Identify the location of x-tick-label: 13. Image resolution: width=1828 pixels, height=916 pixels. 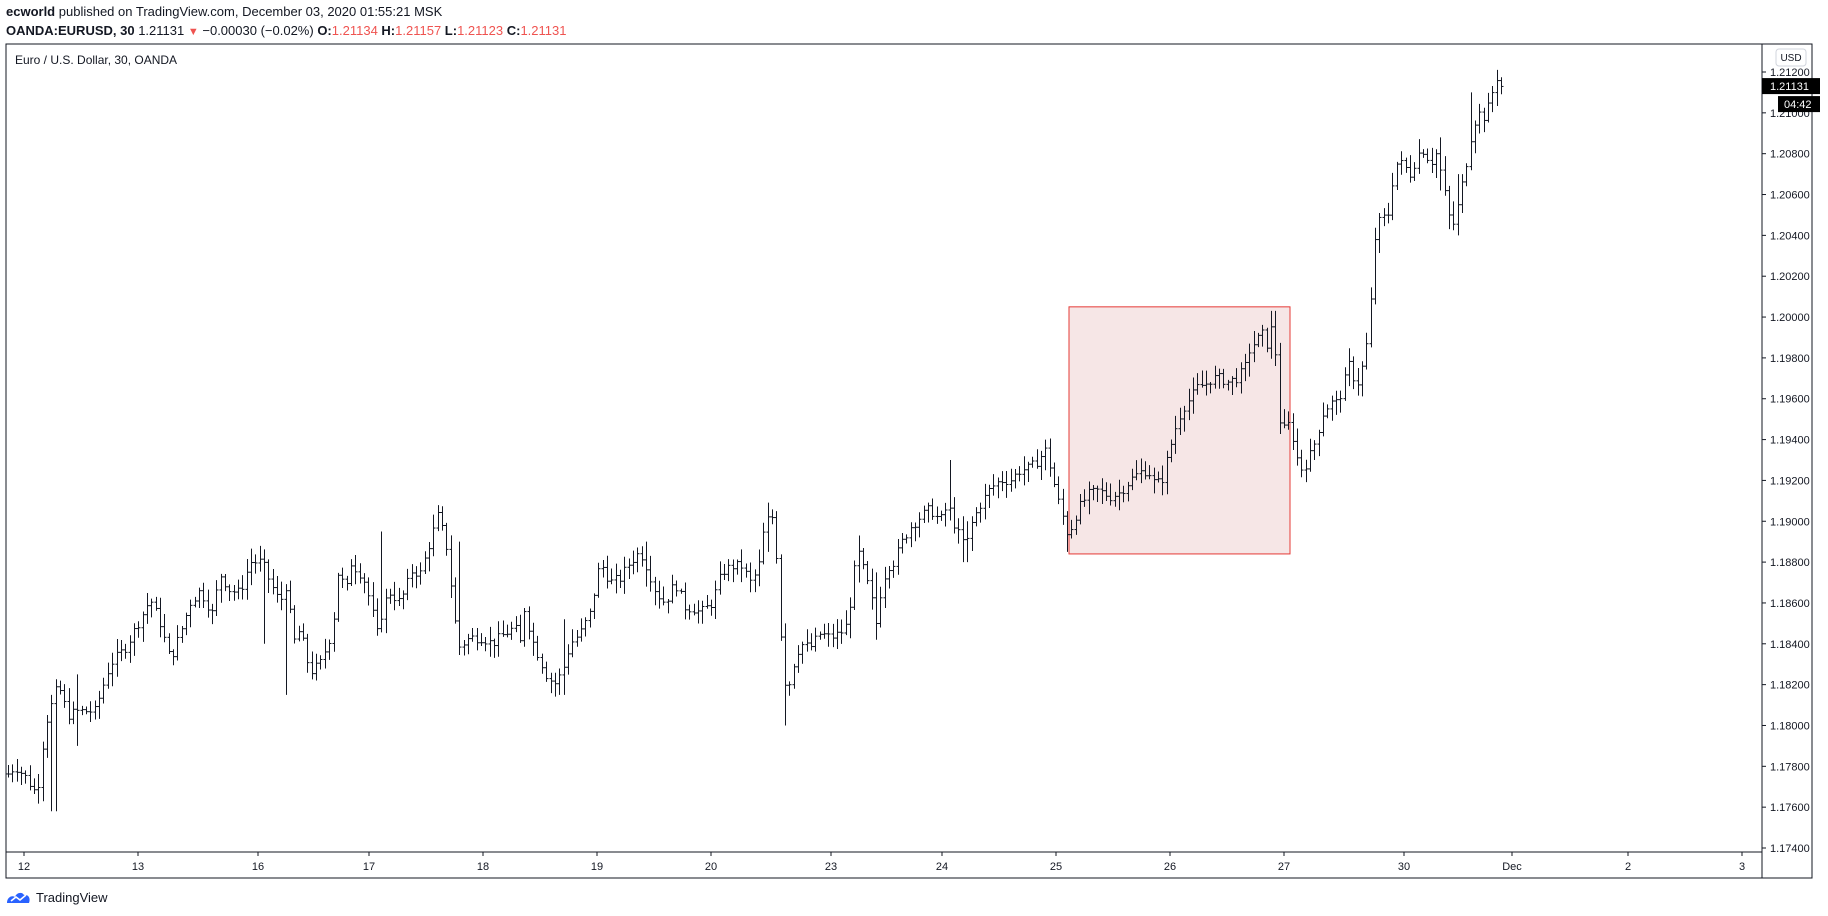
(138, 867).